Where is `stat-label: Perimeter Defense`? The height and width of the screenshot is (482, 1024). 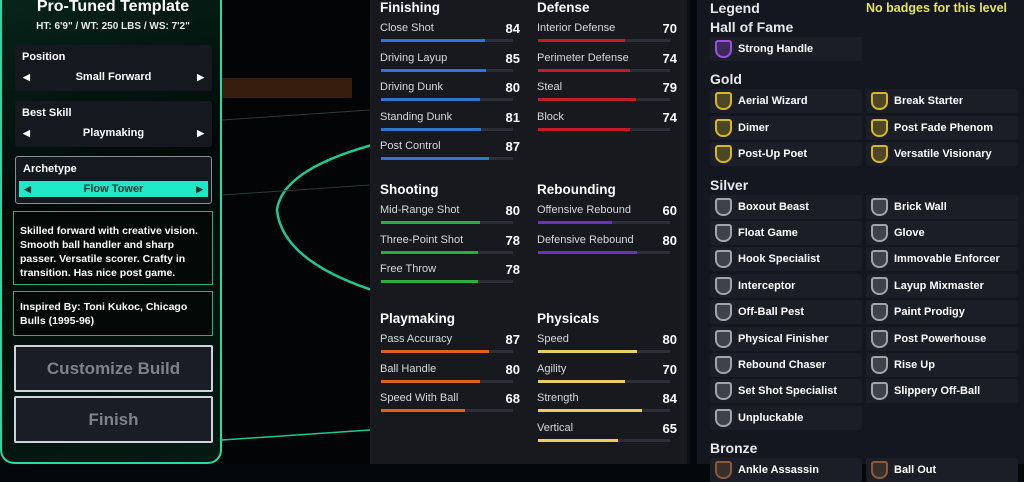 stat-label: Perimeter Defense is located at coordinates (583, 57).